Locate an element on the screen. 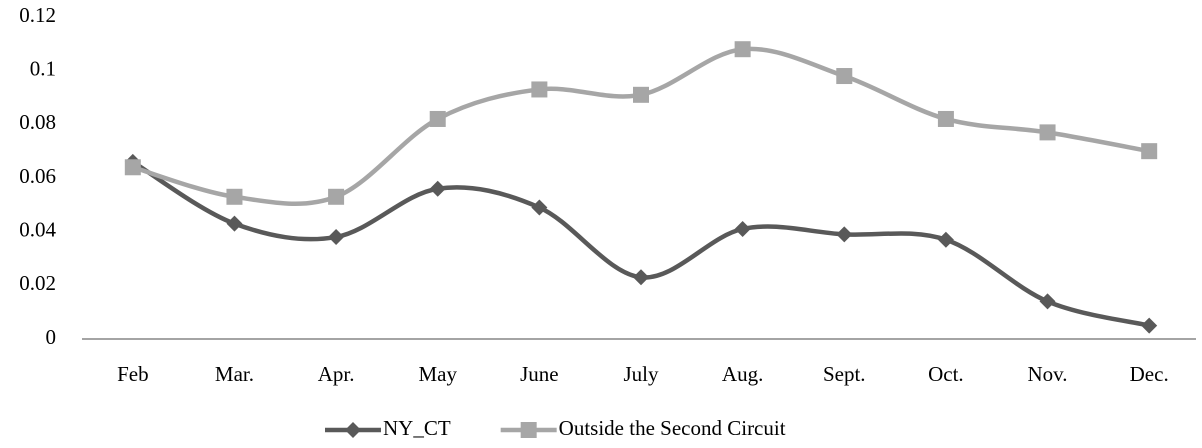 This screenshot has width=1202, height=448. x-tick-label: May is located at coordinates (437, 374).